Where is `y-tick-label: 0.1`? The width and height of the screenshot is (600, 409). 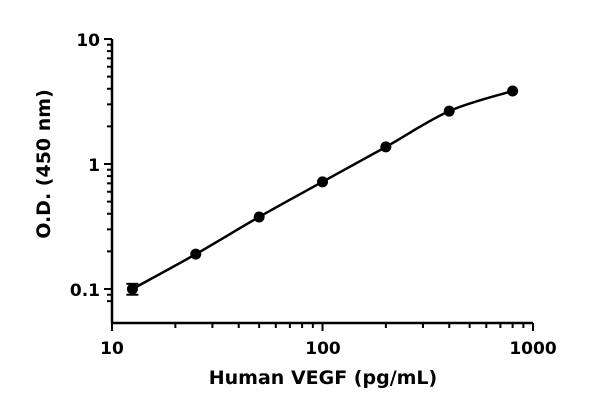
y-tick-label: 0.1 is located at coordinates (85, 291).